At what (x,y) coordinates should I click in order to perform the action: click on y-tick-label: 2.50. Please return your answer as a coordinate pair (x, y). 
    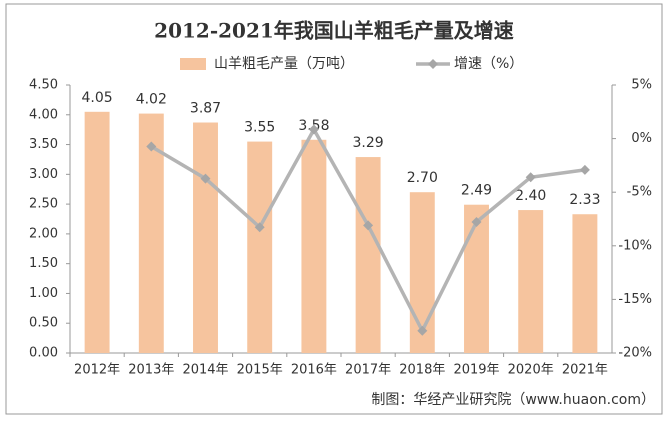
    Looking at the image, I should click on (43, 204).